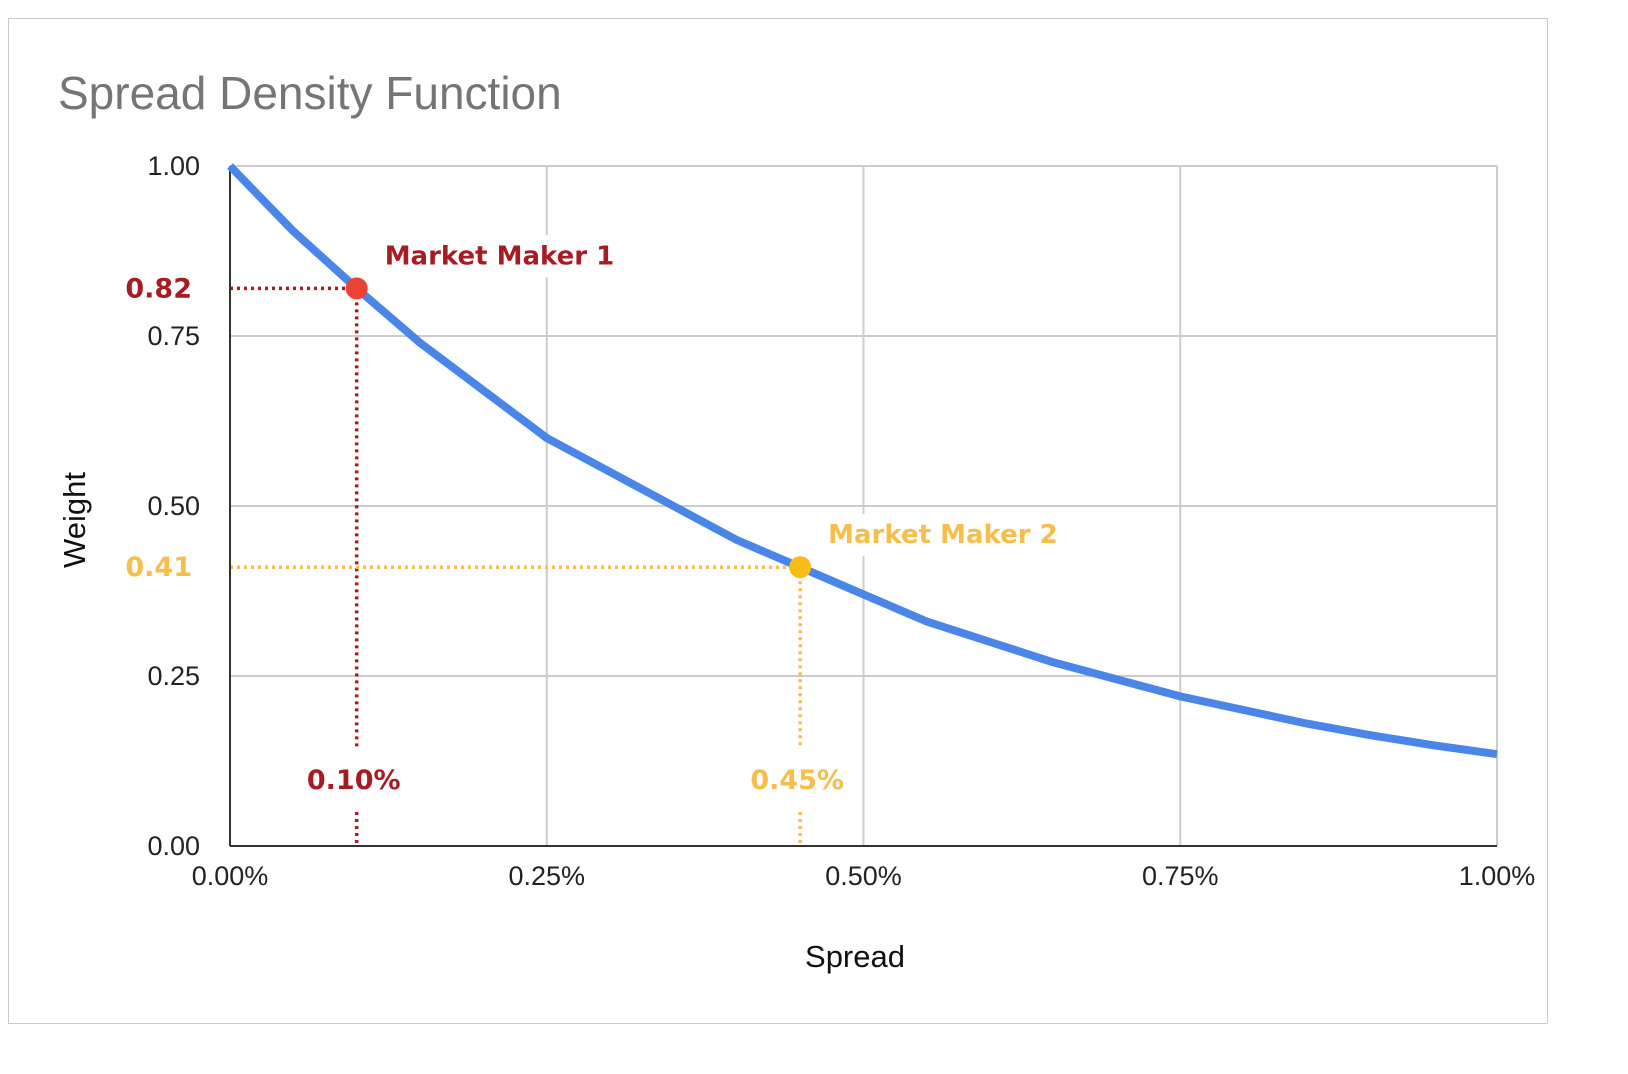 This screenshot has width=1628, height=1074. I want to click on x-tick-label: 0.75%, so click(1180, 876).